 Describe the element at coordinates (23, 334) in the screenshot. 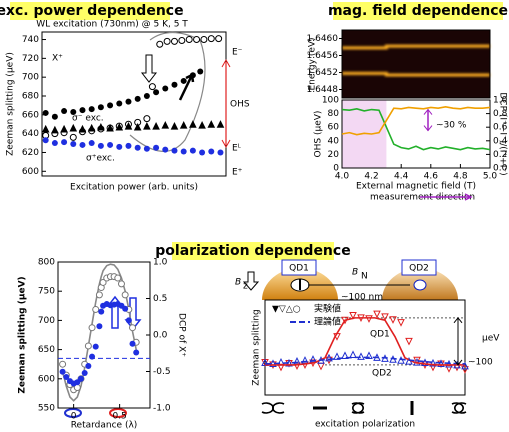

I see `y-axis-label: Zeeman splitting (μeV)` at that location.